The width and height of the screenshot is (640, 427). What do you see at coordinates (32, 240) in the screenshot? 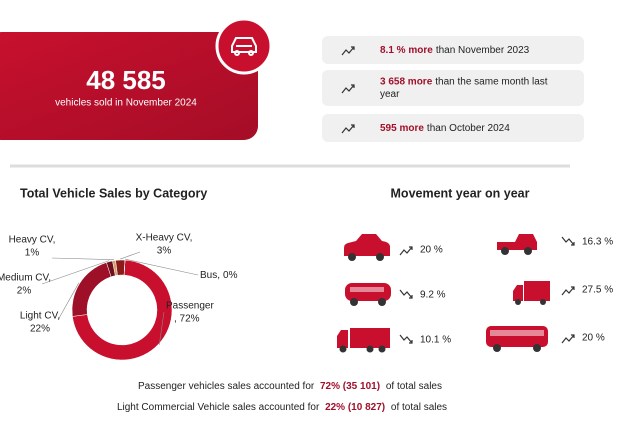
I see `segment-label: Heavy CV,` at bounding box center [32, 240].